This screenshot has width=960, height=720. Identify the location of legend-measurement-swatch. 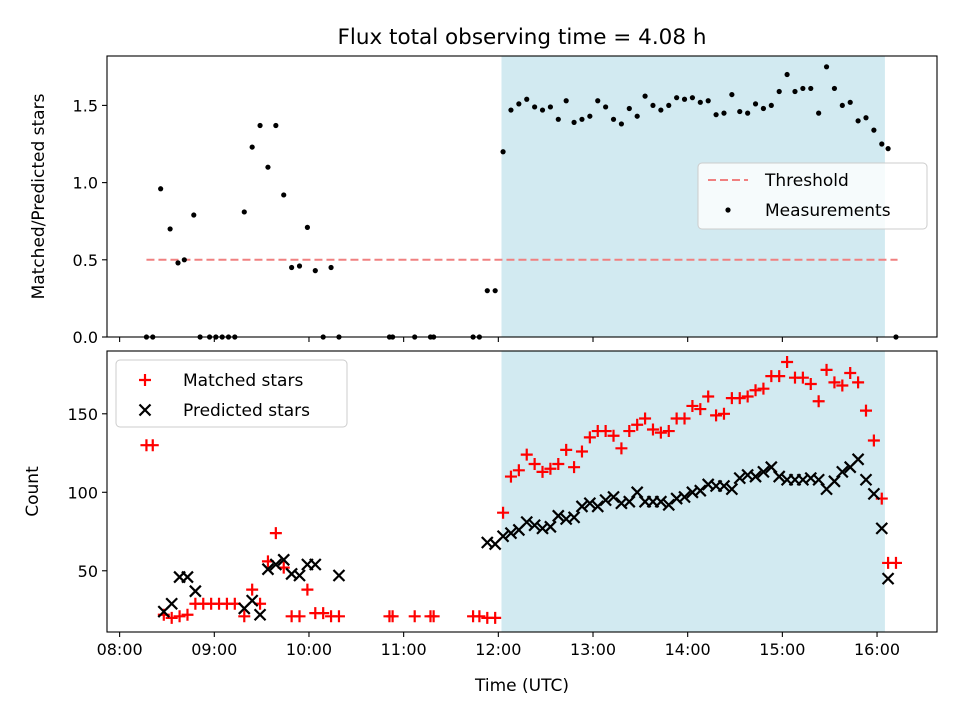
(728, 210).